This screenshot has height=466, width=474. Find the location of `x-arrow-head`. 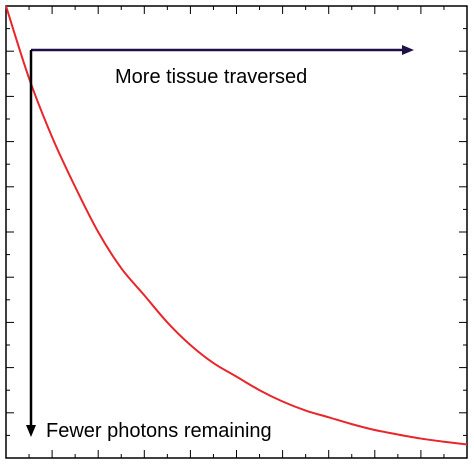

x-arrow-head is located at coordinates (408, 50).